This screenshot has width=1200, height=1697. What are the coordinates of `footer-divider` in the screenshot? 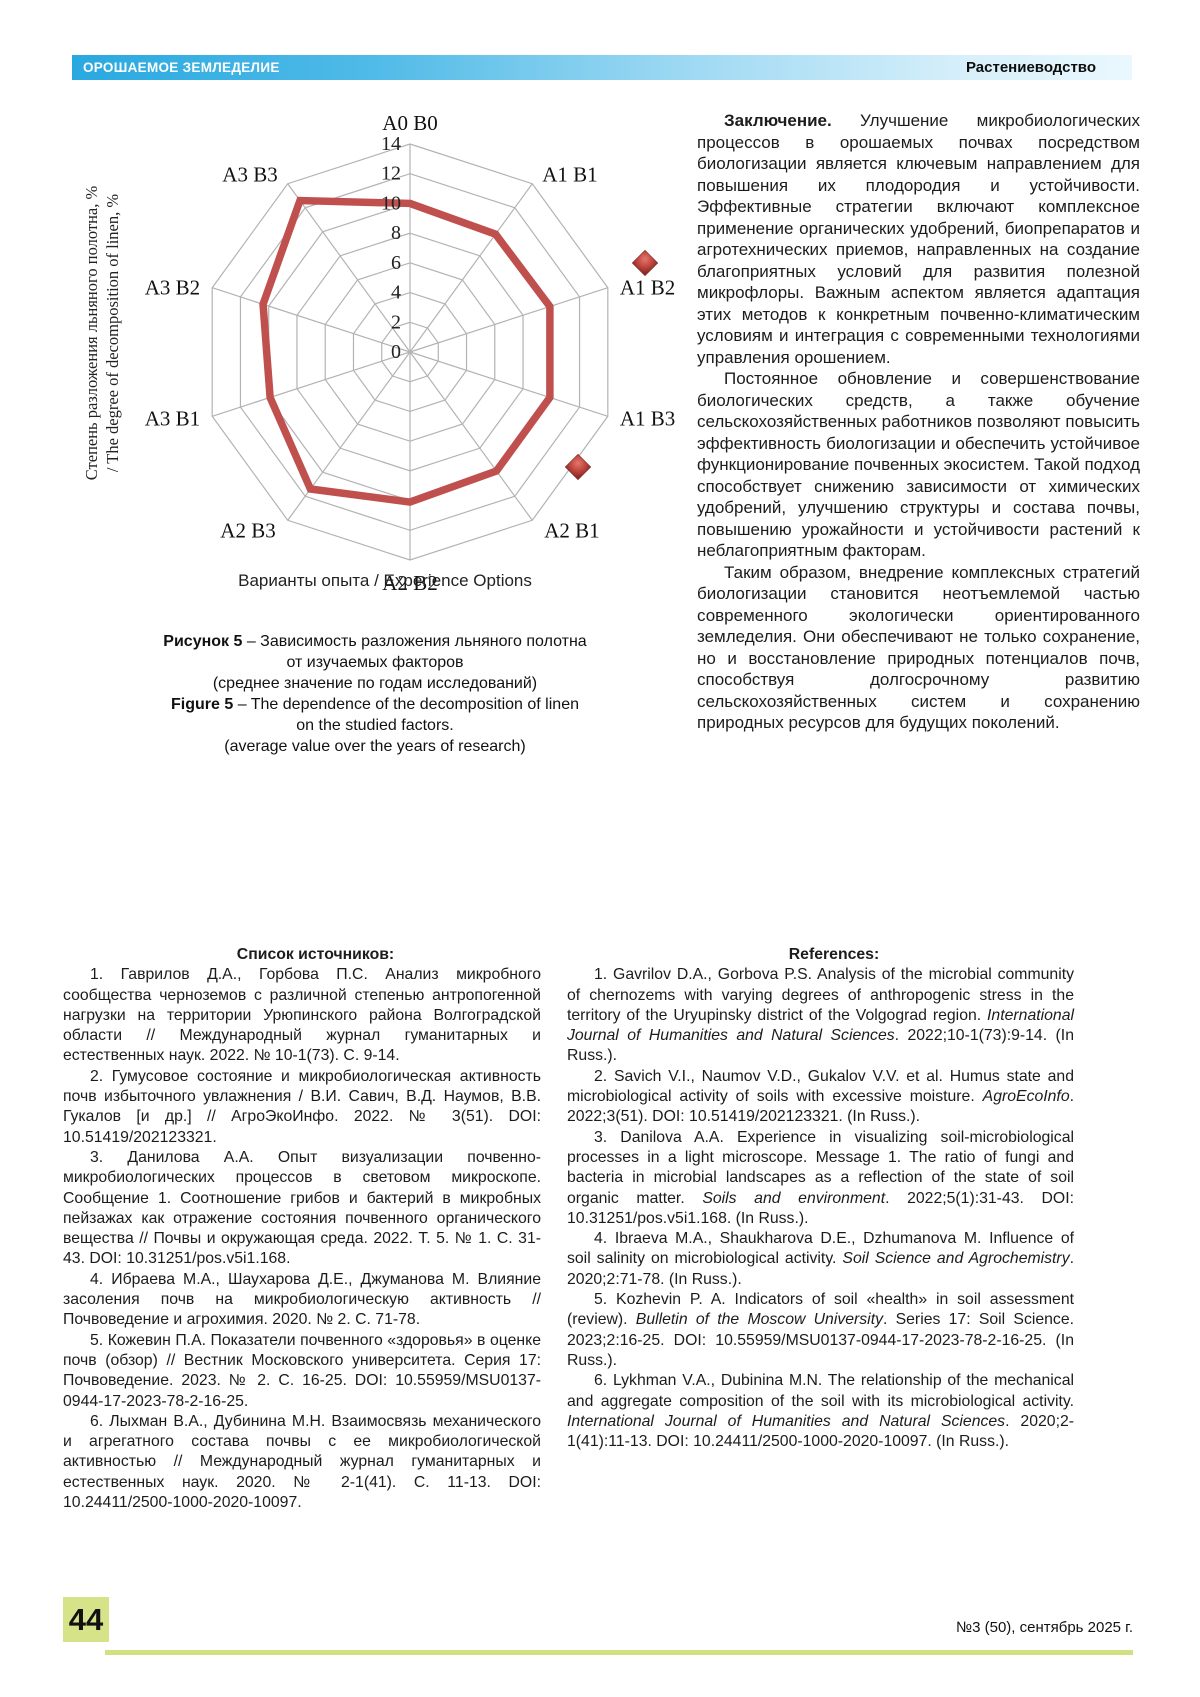 It's located at (619, 1652).